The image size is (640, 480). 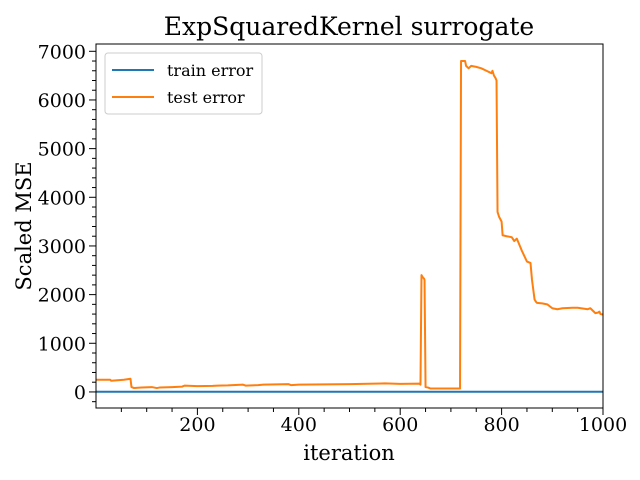 What do you see at coordinates (299, 425) in the screenshot?
I see `x-tick-label: 400` at bounding box center [299, 425].